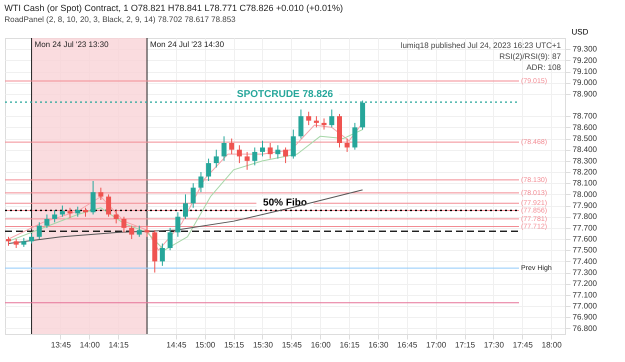 The image size is (625, 362). What do you see at coordinates (187, 44) in the screenshot?
I see `ref-line-label: Mon 24 Jul '23 14:30` at bounding box center [187, 44].